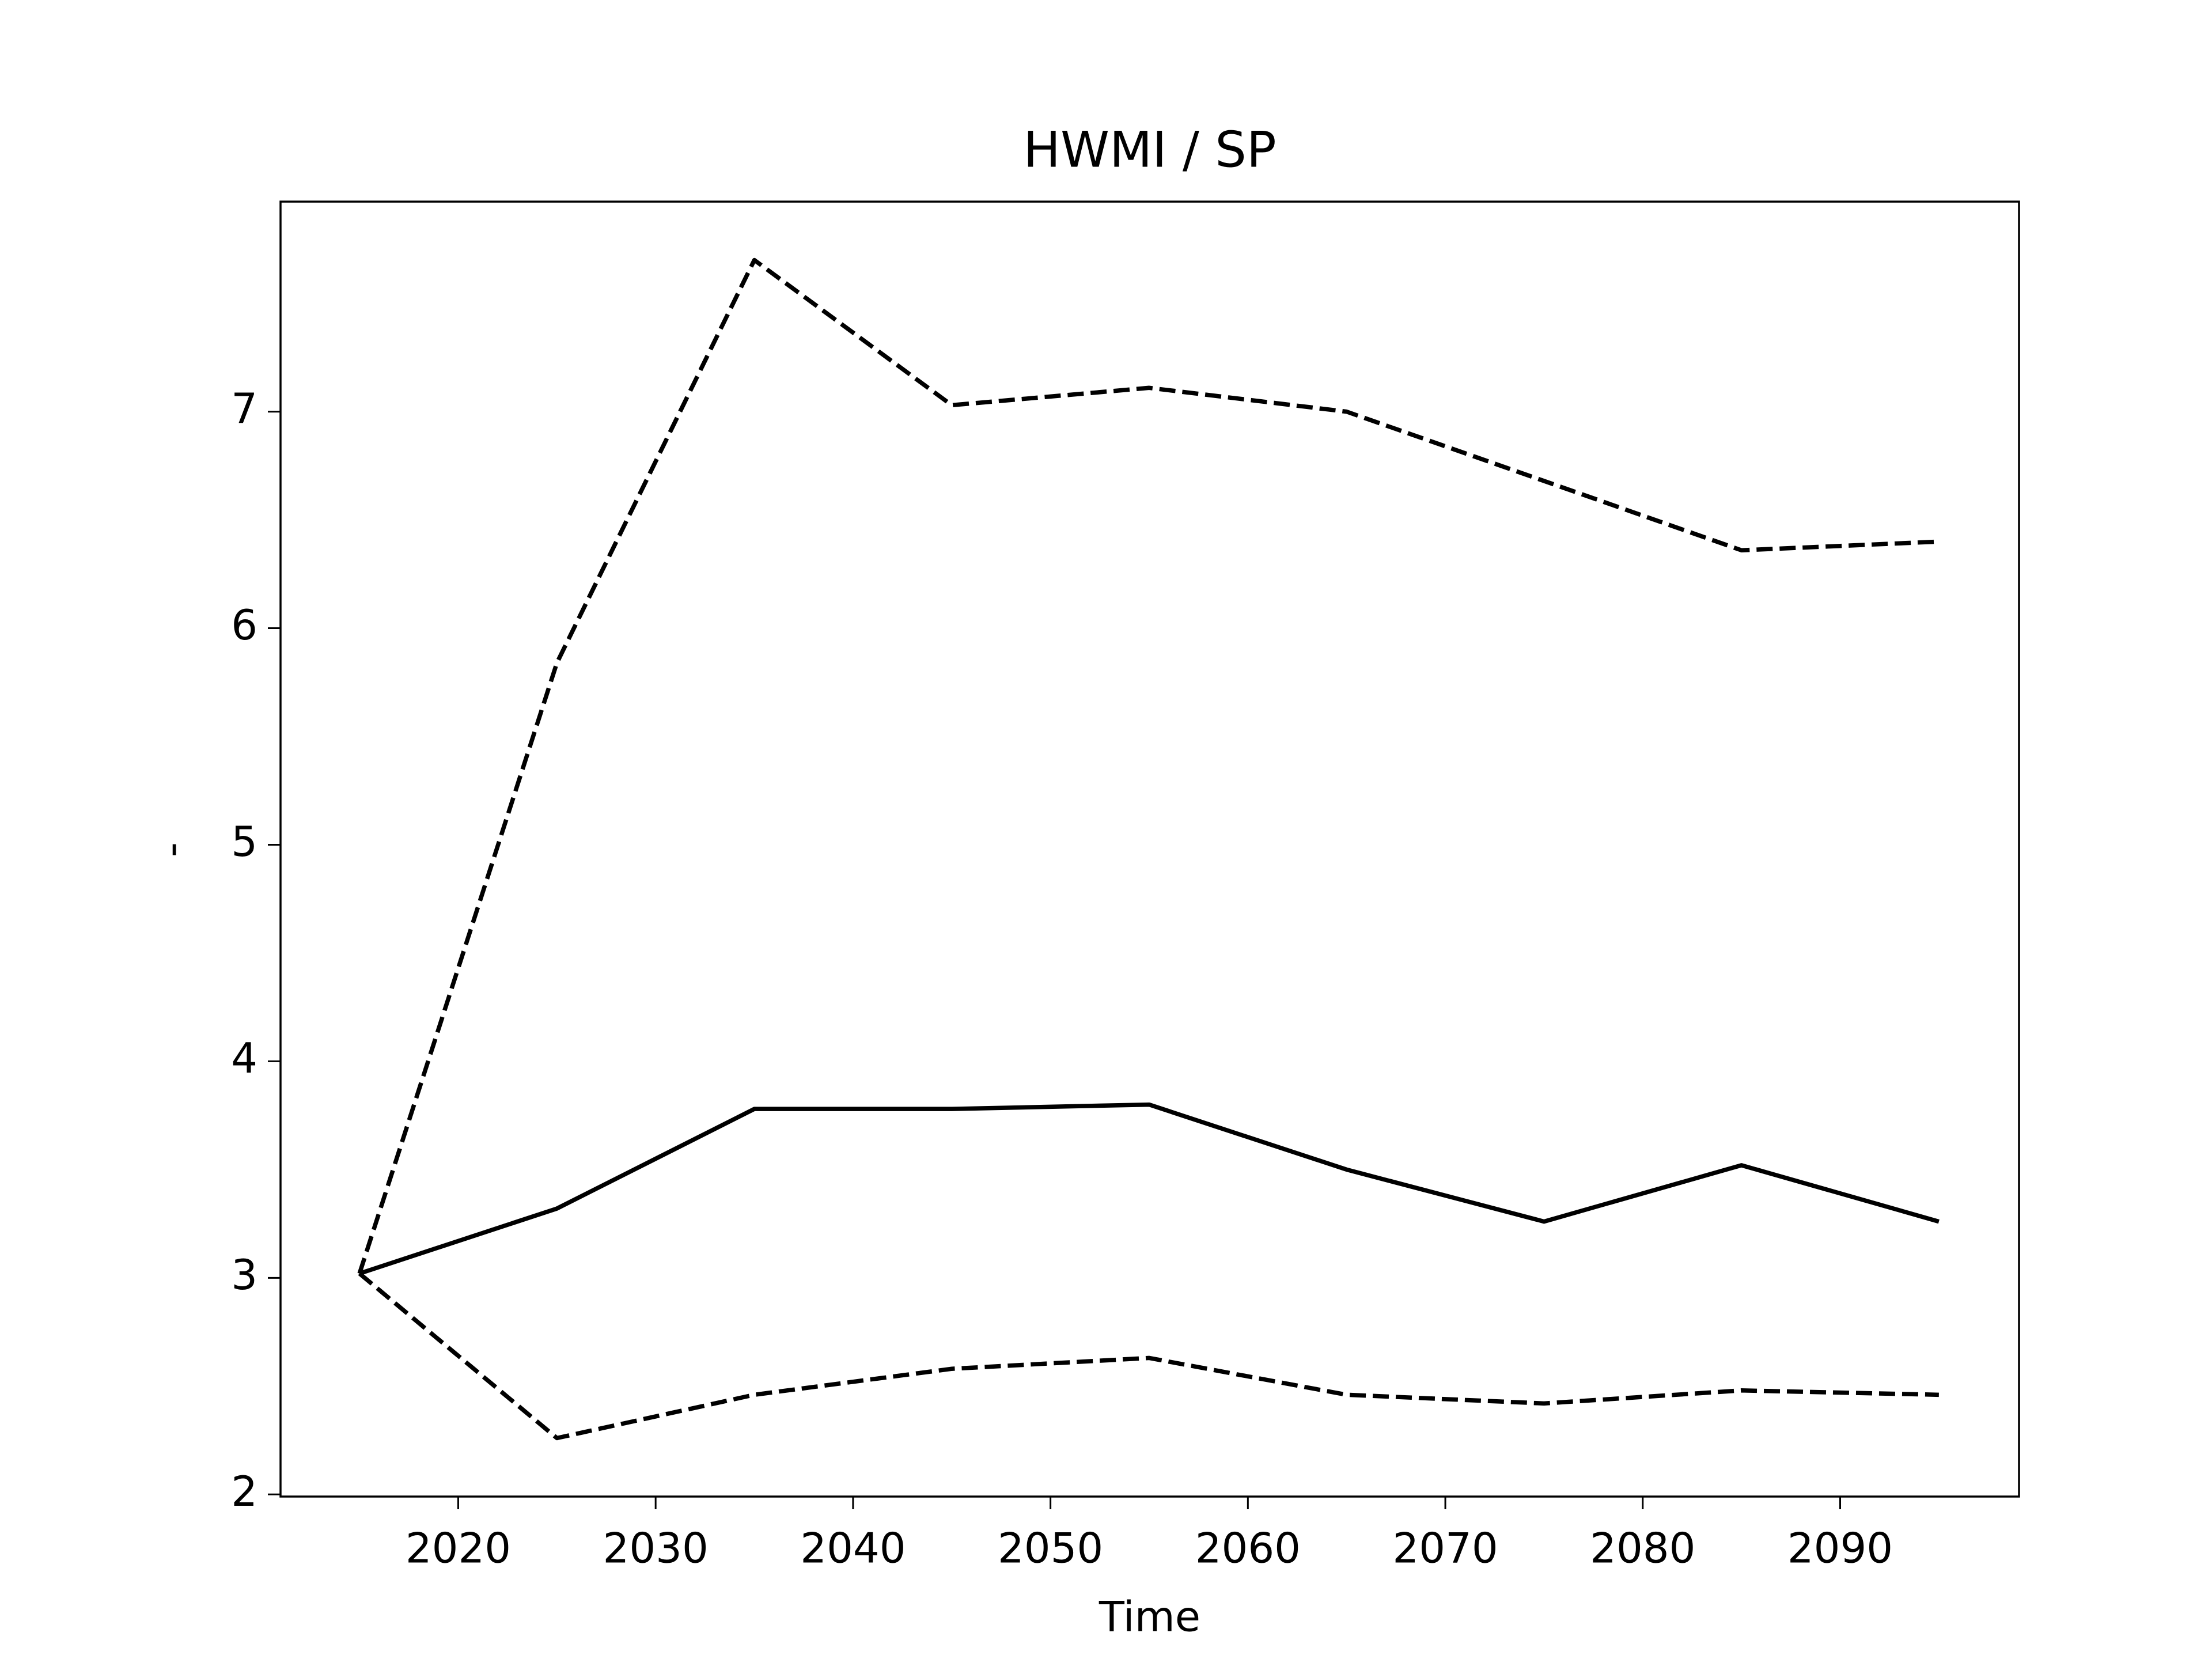 The width and height of the screenshot is (2212, 1659). What do you see at coordinates (1445, 1548) in the screenshot?
I see `x-tick-label: 2070` at bounding box center [1445, 1548].